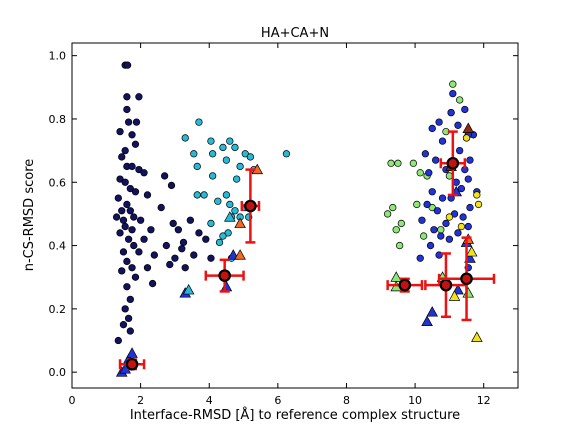 Image resolution: width=576 pixels, height=432 pixels. Describe the element at coordinates (72, 400) in the screenshot. I see `x-tick-label: 0` at that location.